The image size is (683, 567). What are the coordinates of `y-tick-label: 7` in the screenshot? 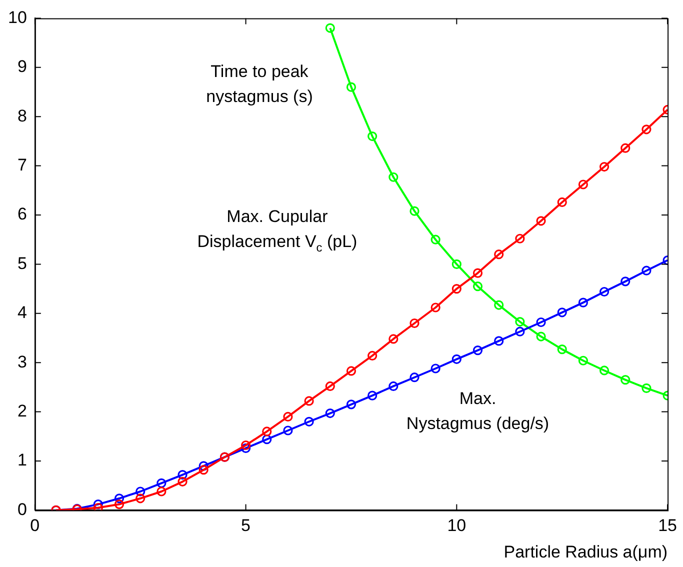 It's located at (22, 164).